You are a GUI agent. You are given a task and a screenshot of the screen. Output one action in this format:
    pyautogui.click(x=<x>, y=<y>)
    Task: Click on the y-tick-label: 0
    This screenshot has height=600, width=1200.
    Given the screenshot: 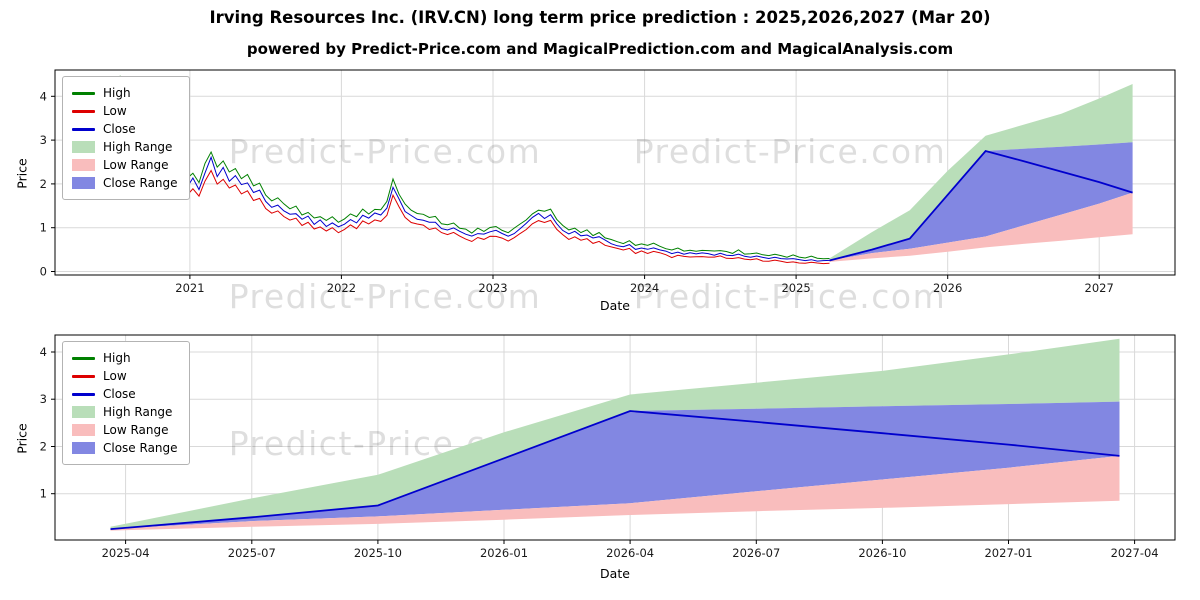 What is the action you would take?
    pyautogui.click(x=43, y=272)
    